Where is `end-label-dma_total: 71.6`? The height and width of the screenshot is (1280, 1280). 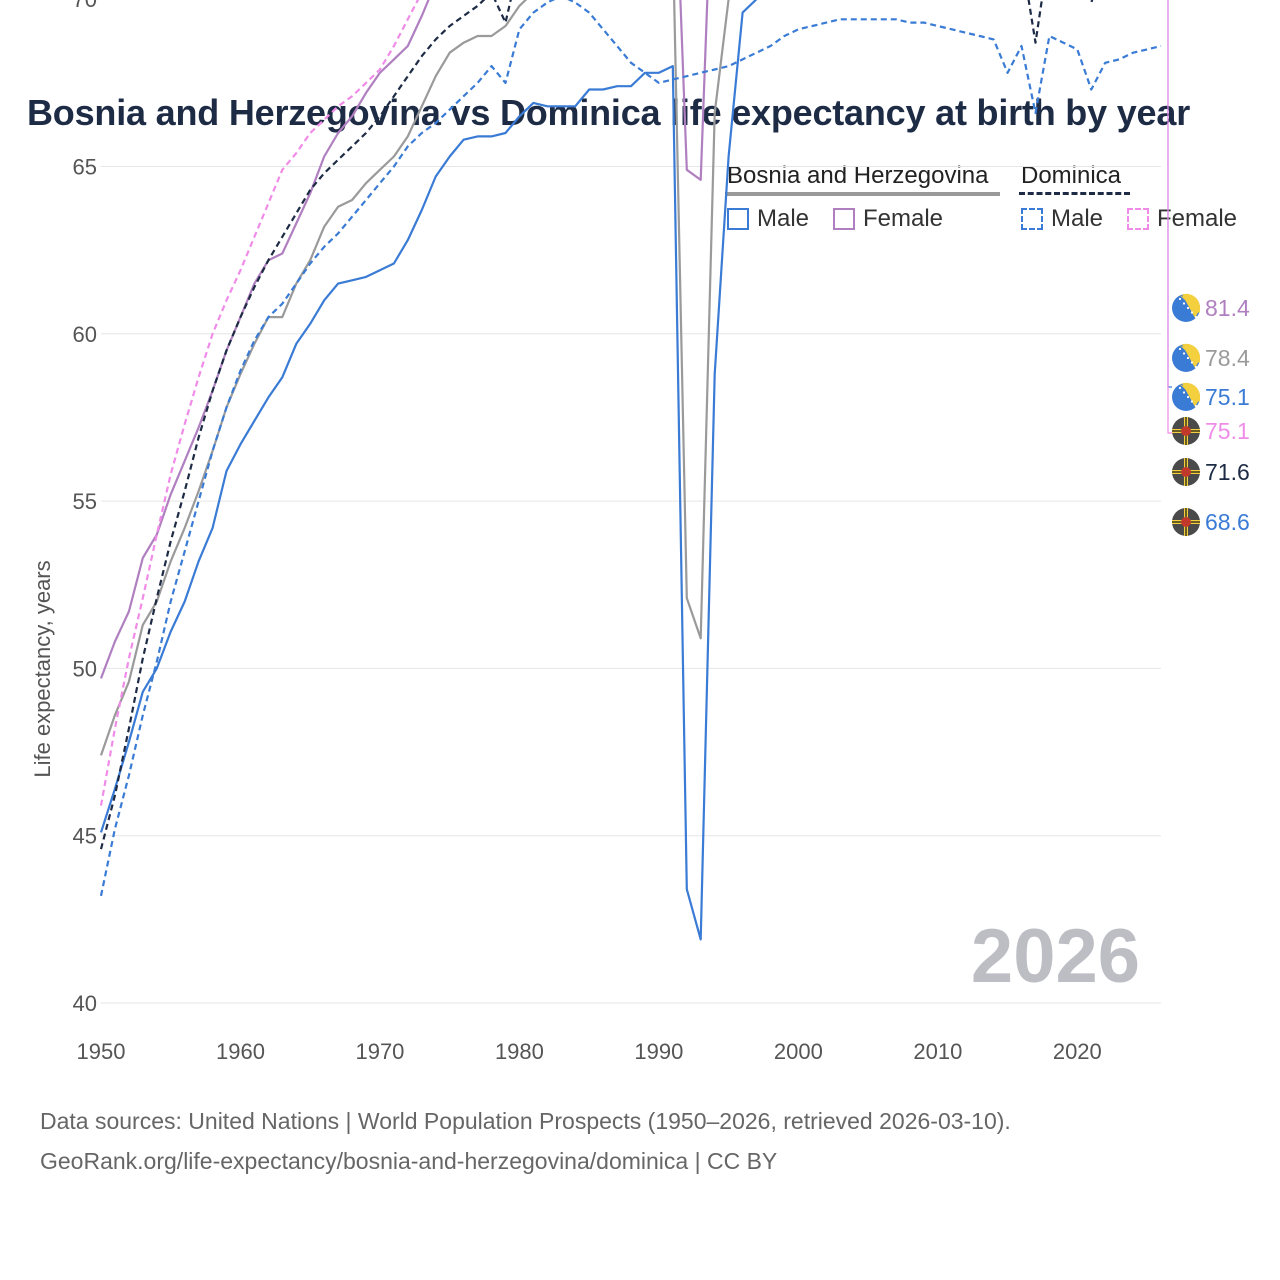
end-label-dma_total: 71.6 is located at coordinates (1227, 472).